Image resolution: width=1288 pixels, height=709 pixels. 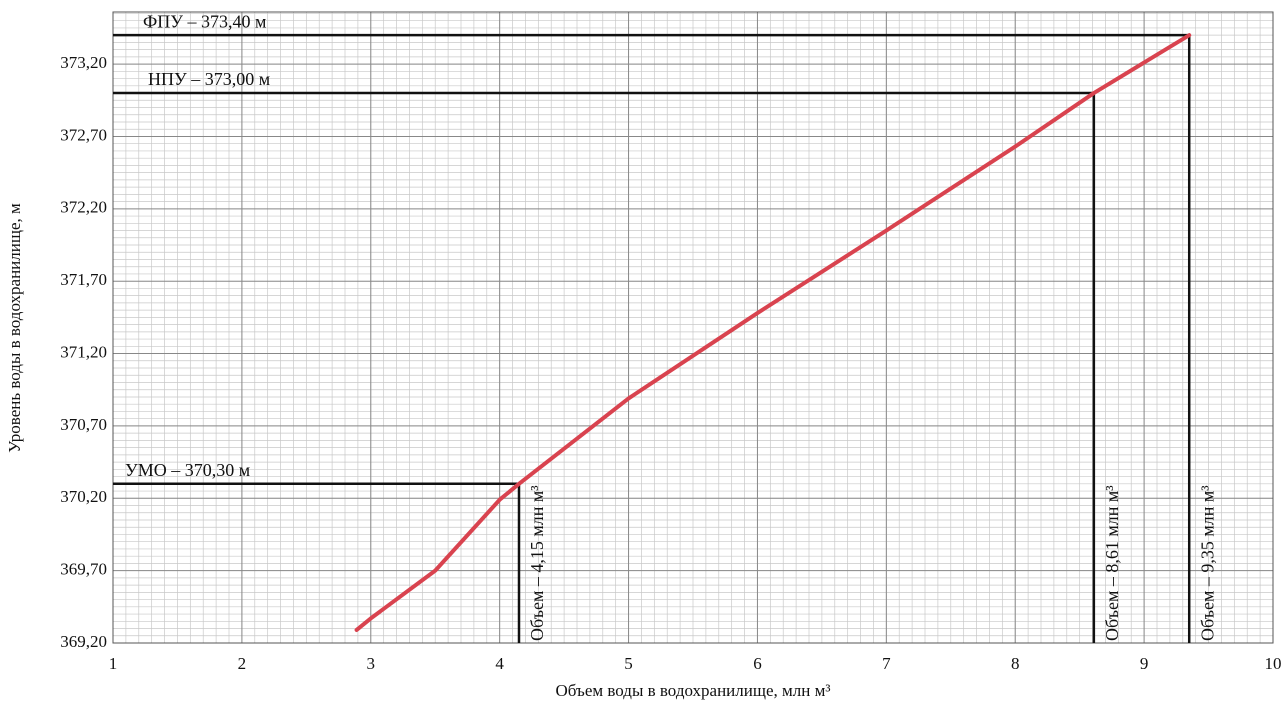 What do you see at coordinates (499, 663) in the screenshot?
I see `x-tick-label: 4` at bounding box center [499, 663].